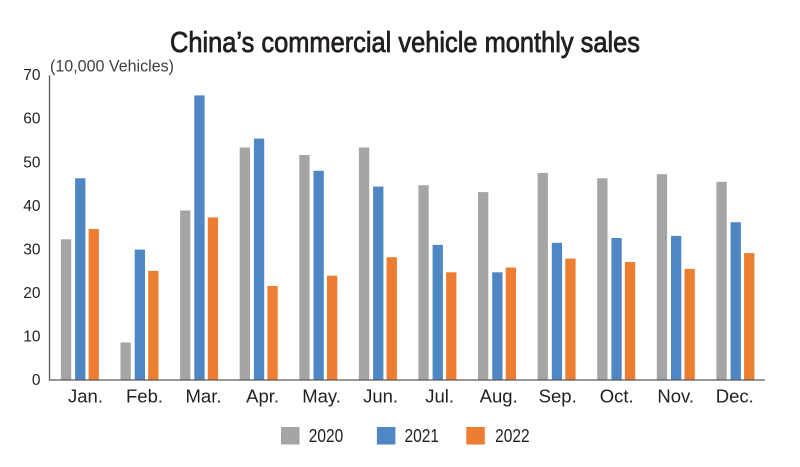 The width and height of the screenshot is (800, 467). What do you see at coordinates (558, 396) in the screenshot?
I see `svg-text: Sep.` at bounding box center [558, 396].